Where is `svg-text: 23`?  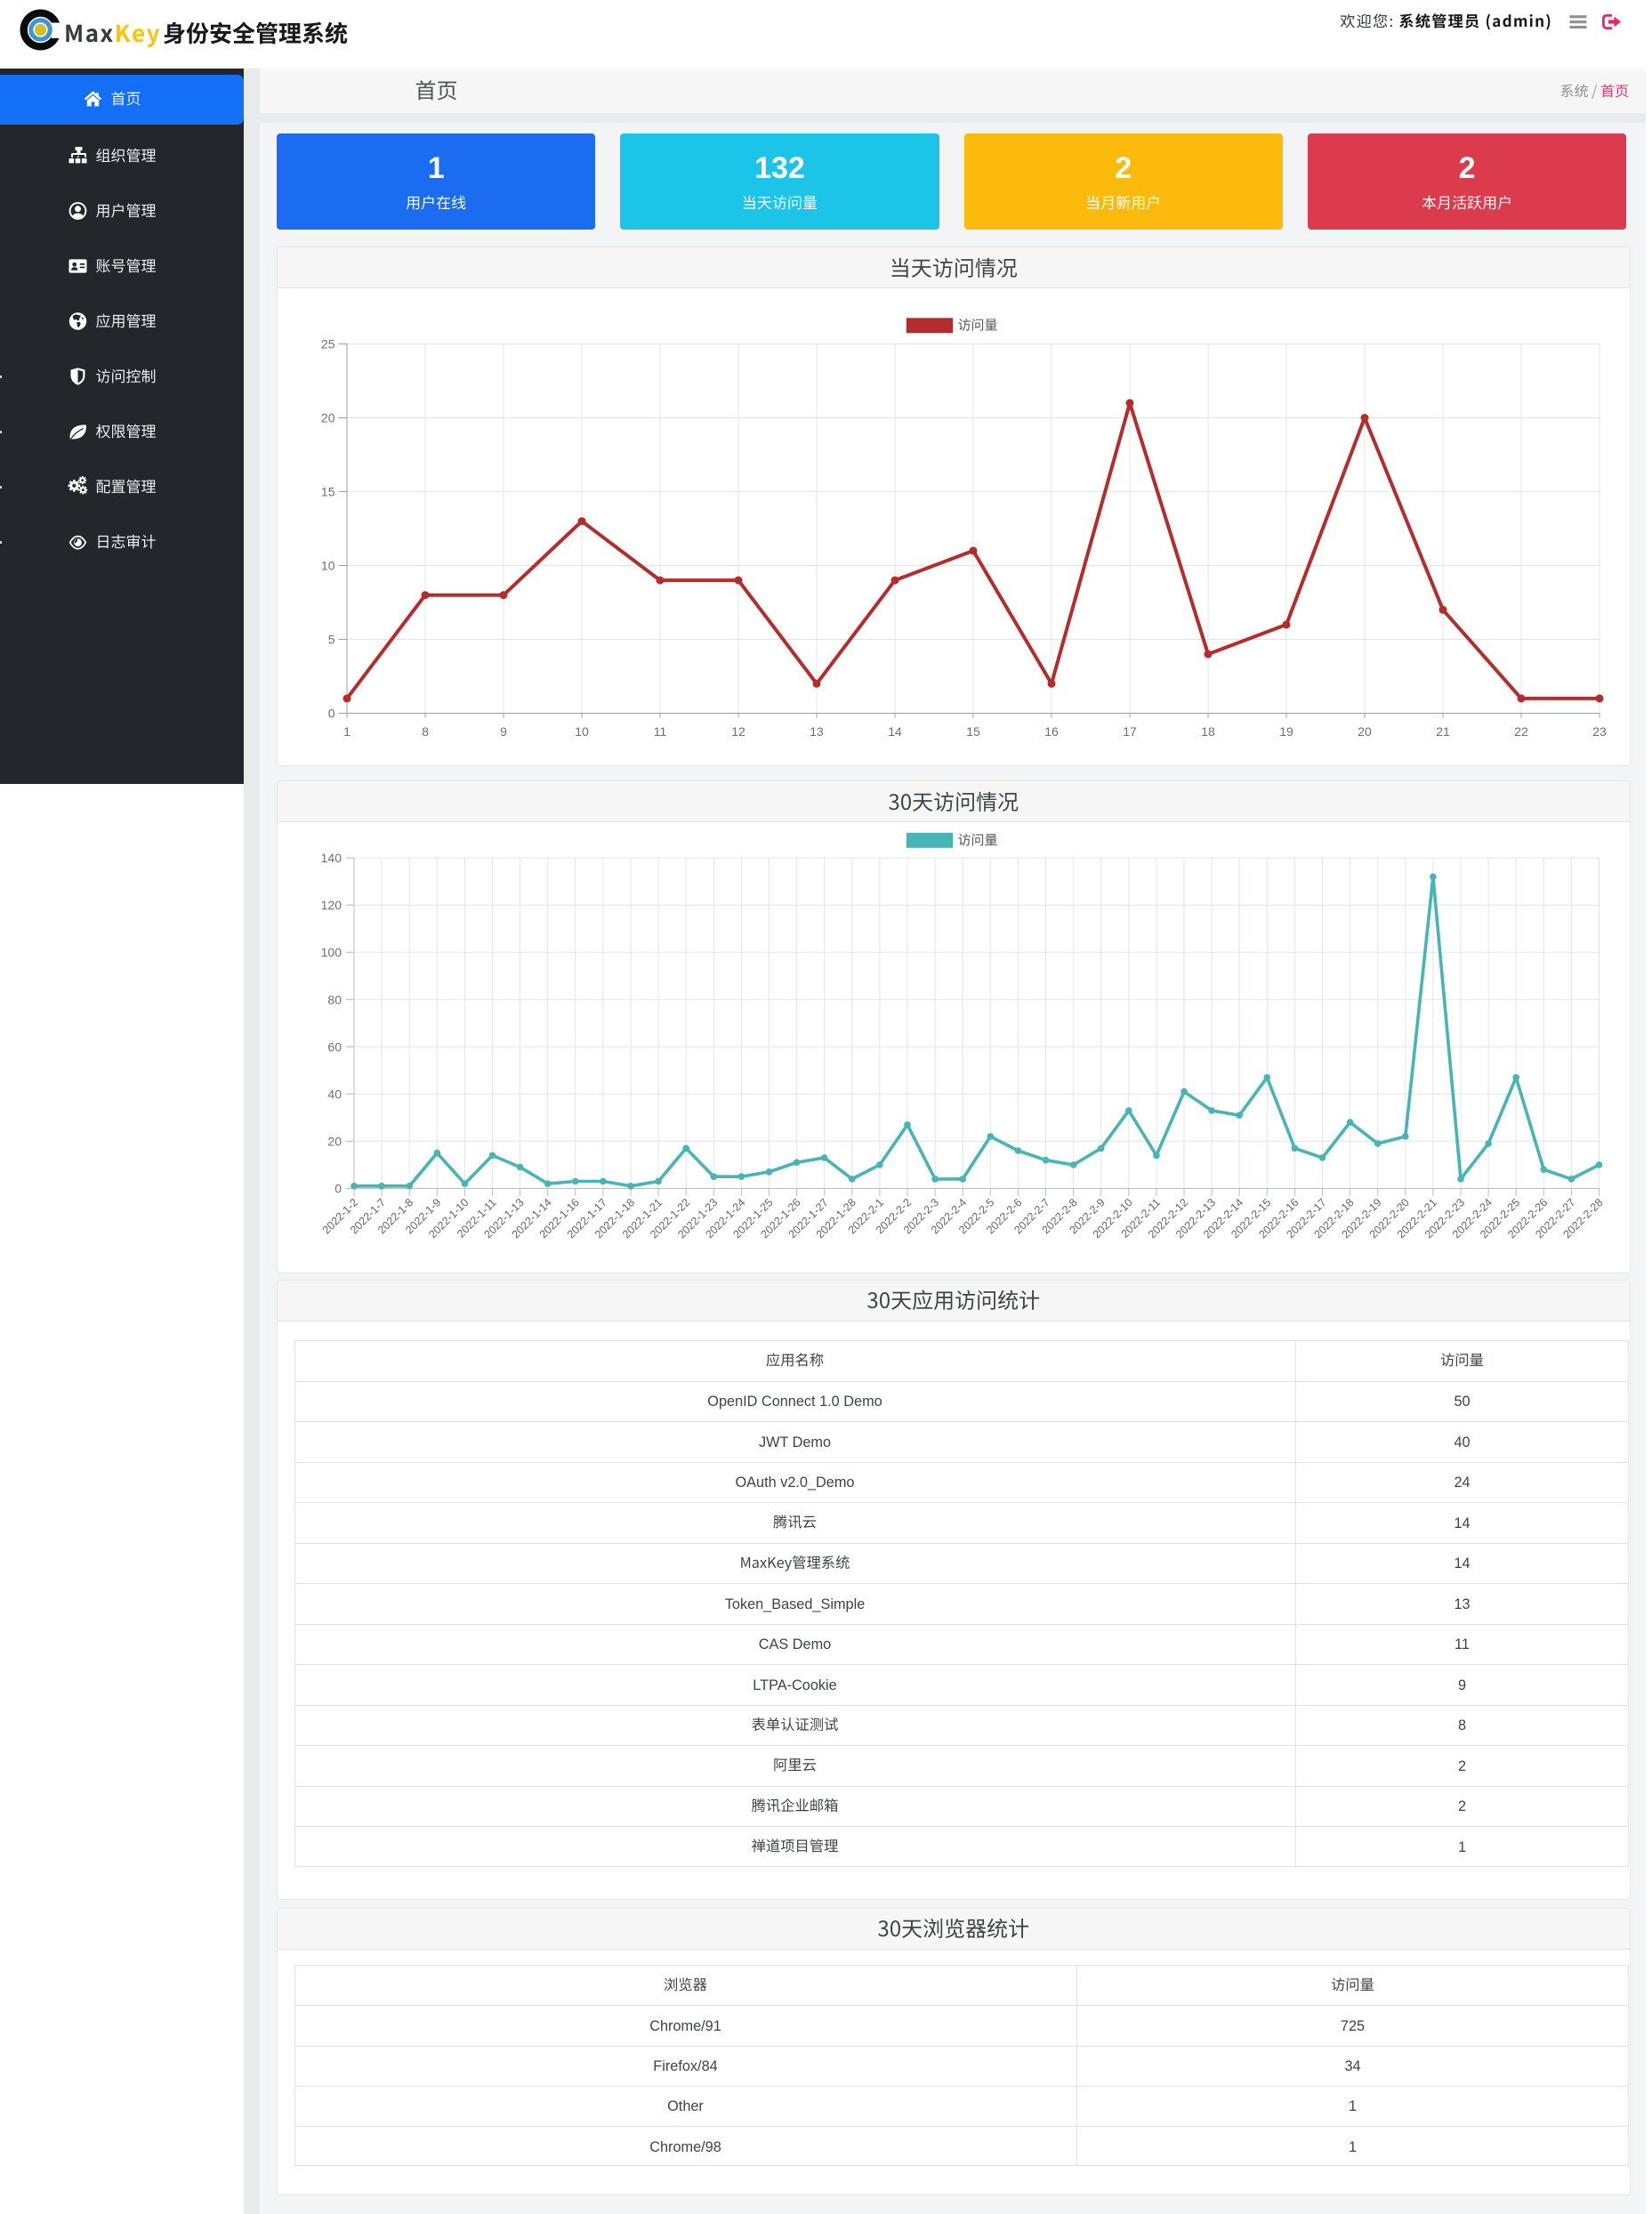 svg-text: 23 is located at coordinates (1599, 731).